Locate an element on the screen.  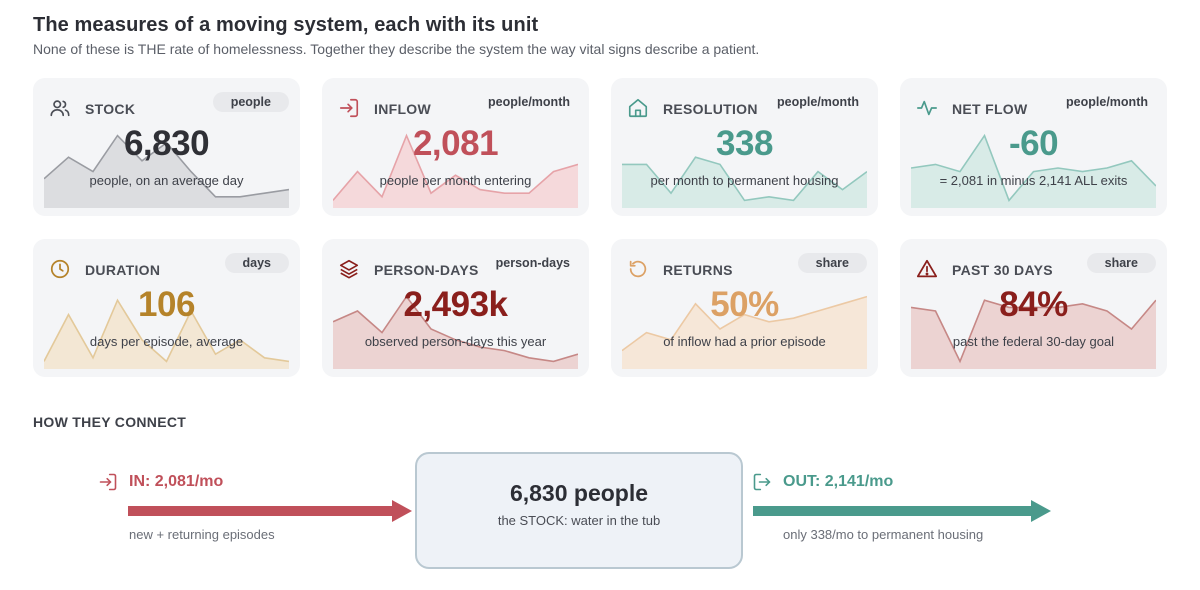
card-label: STOCK is located at coordinates (110, 109).